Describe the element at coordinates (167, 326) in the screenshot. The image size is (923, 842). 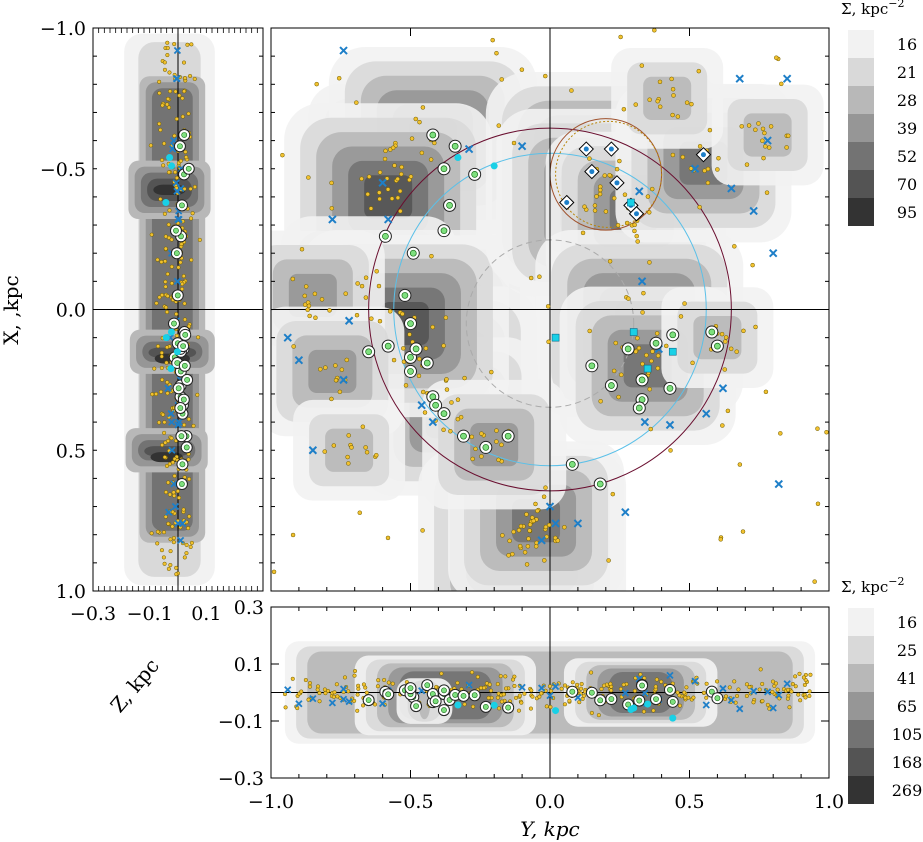
I see `left-ticks: −0.3 −0.1 0.1` at that location.